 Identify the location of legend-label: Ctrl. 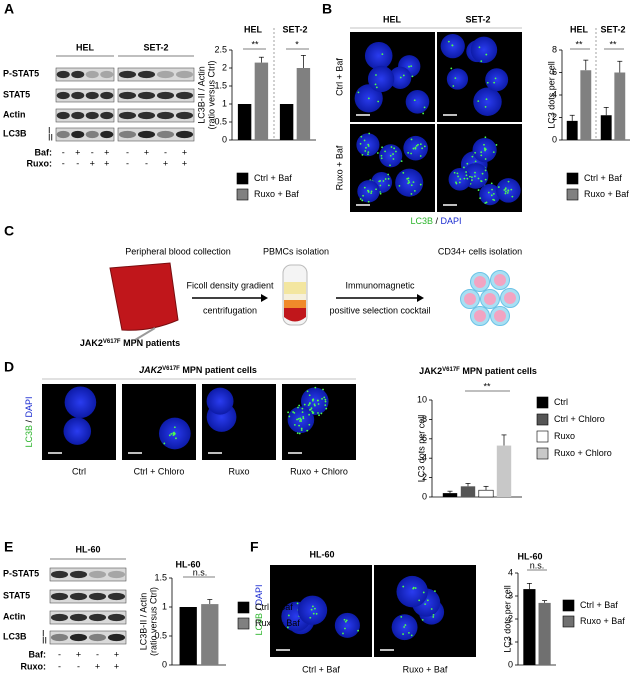
(561, 402).